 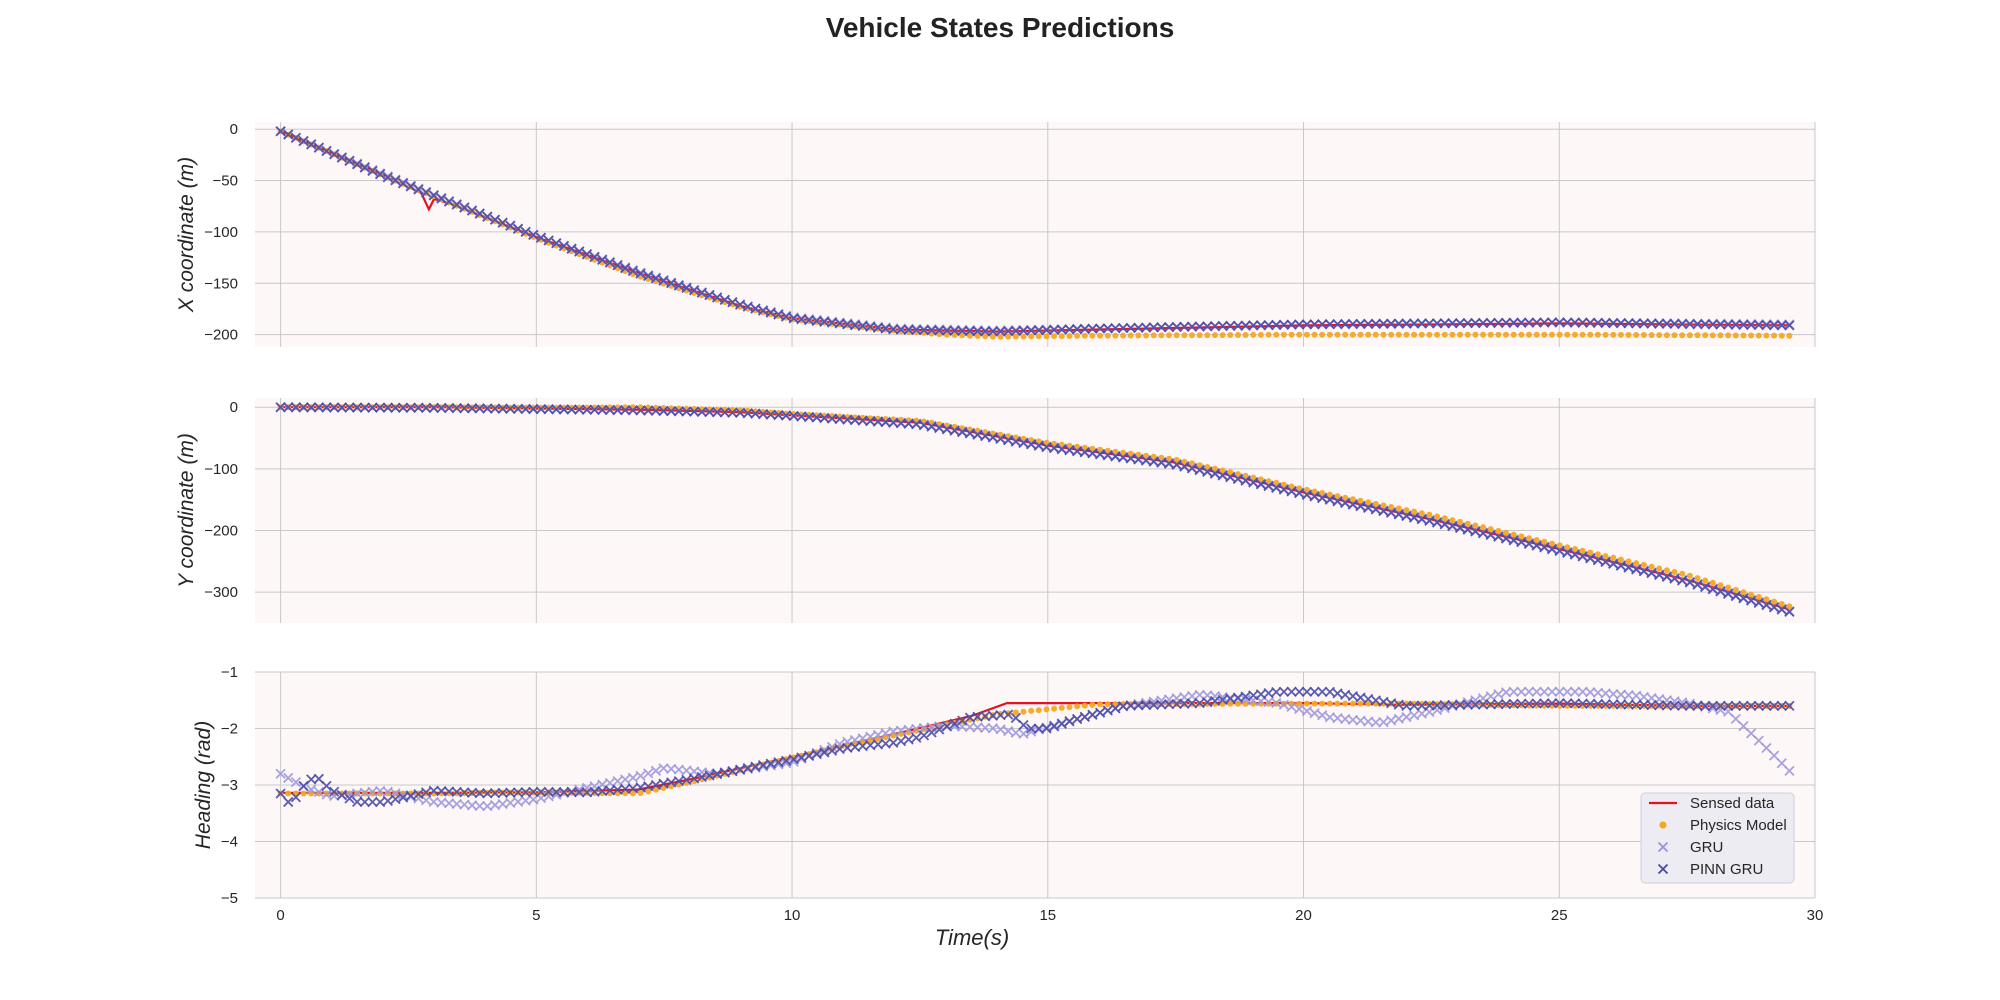 I want to click on x-tick-label: 0, so click(x=280, y=915).